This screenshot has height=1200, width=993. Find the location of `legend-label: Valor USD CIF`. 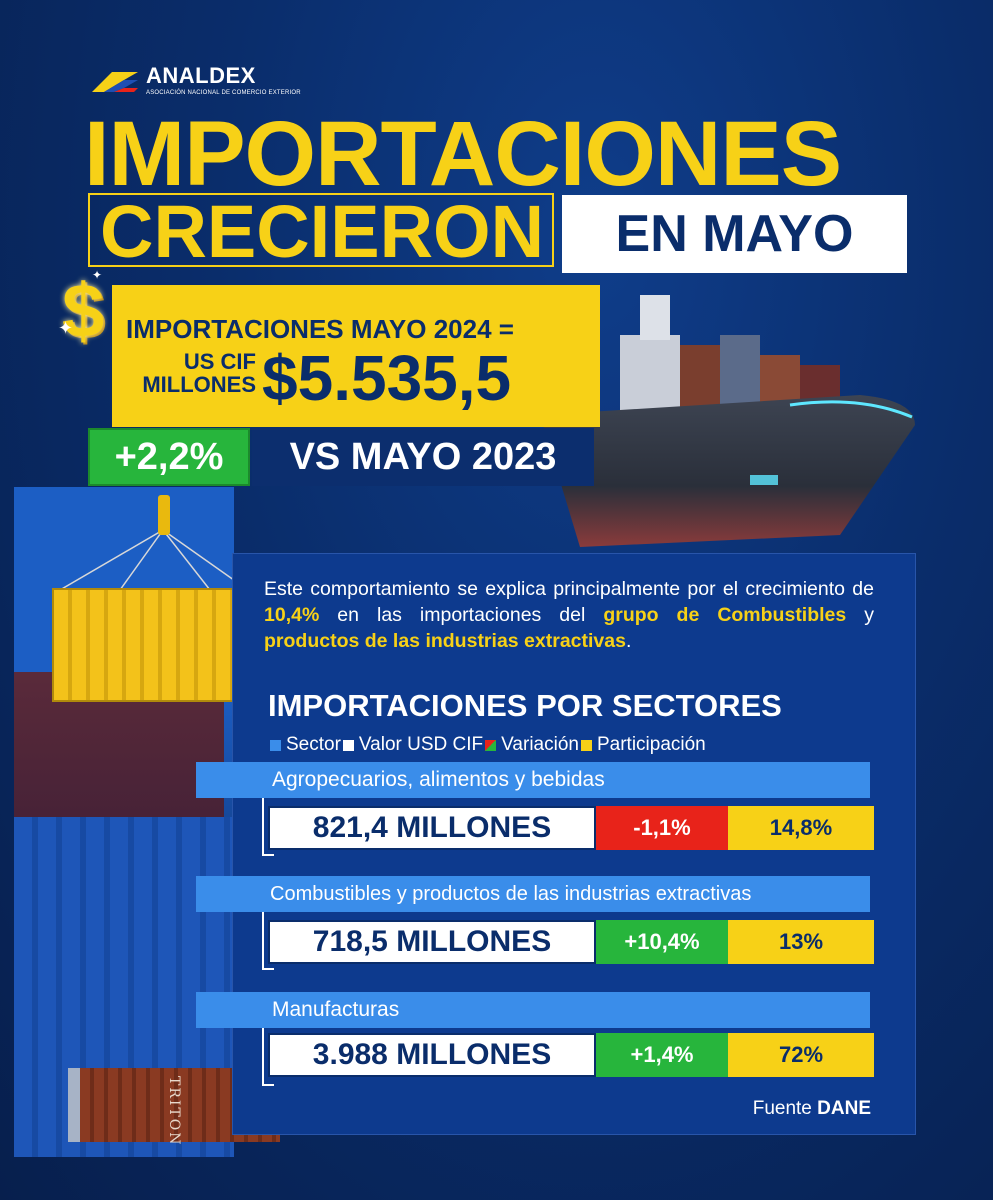

legend-label: Valor USD CIF is located at coordinates (421, 744).